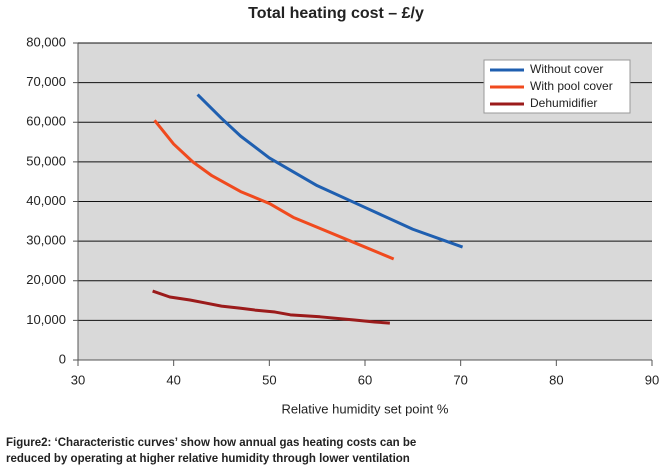  What do you see at coordinates (173, 379) in the screenshot?
I see `x-tick-label: 40` at bounding box center [173, 379].